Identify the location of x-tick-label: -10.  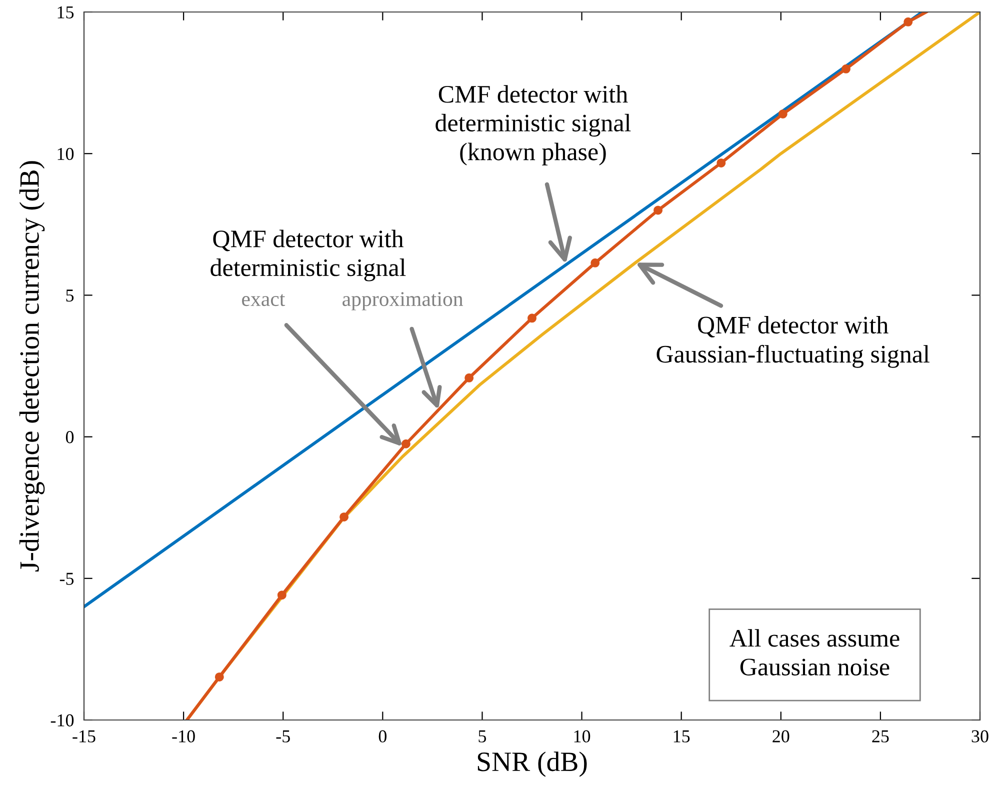
(183, 736).